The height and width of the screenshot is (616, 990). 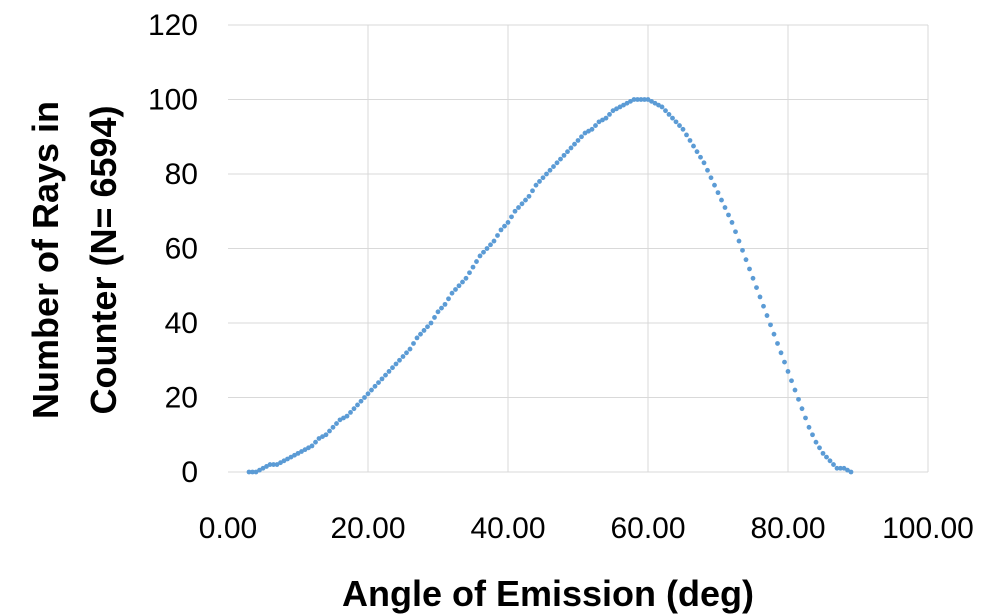 What do you see at coordinates (548, 593) in the screenshot?
I see `x-axis-title: Angle of Emission (deg)` at bounding box center [548, 593].